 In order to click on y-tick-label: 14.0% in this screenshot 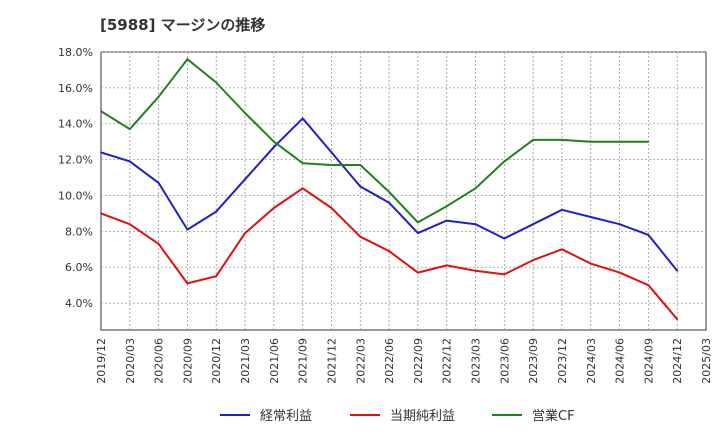, I will do `click(75, 124)`.